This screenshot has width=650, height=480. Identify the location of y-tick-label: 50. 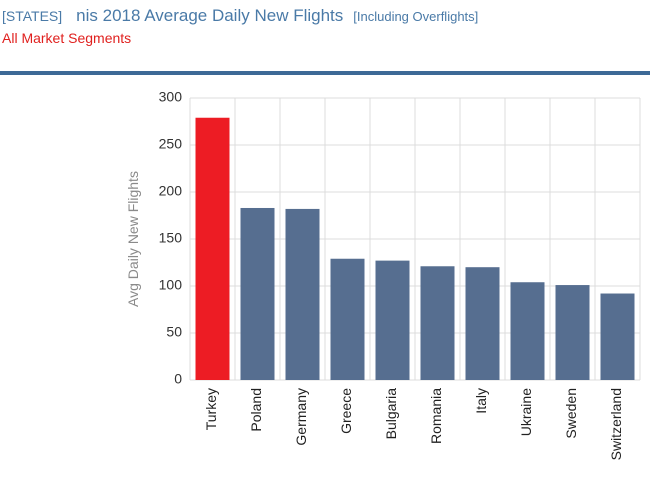
(174, 332).